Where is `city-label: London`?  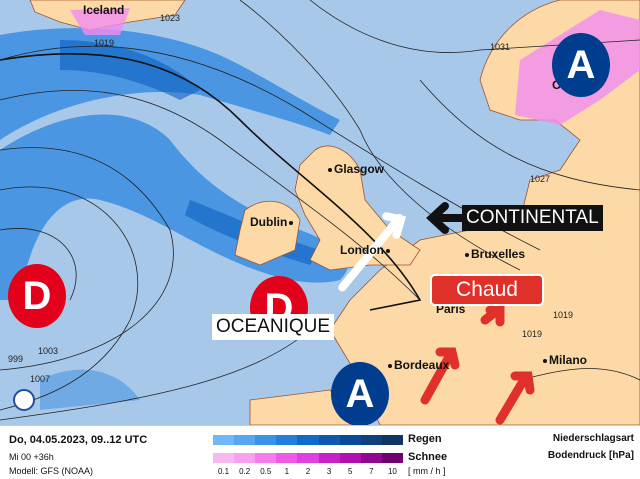 city-label: London is located at coordinates (366, 250).